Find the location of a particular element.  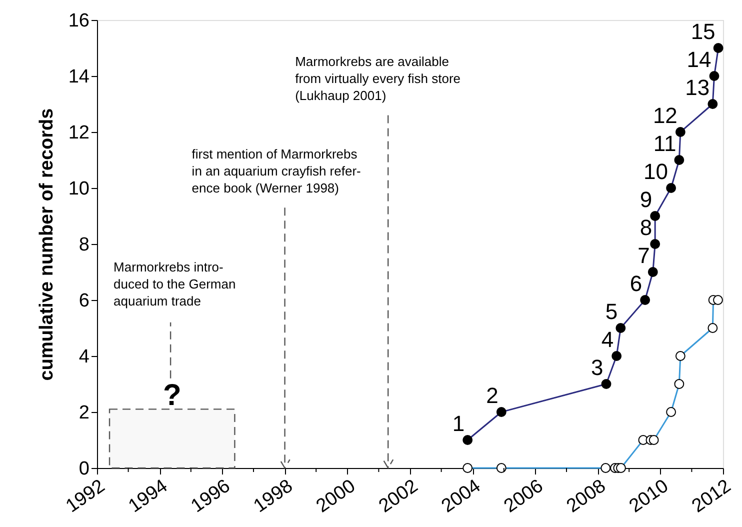

data-label: 8 is located at coordinates (646, 227).